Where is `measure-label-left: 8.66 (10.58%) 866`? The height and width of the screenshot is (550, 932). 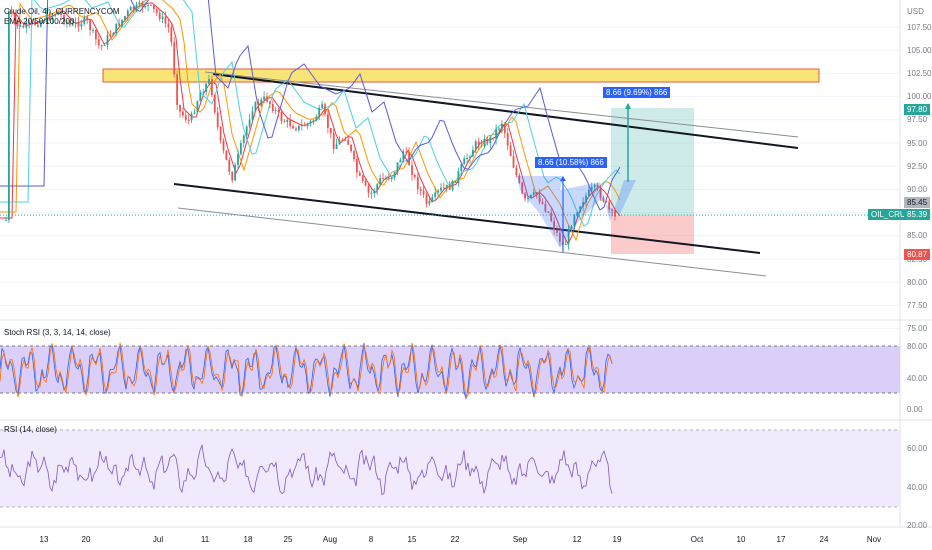
measure-label-left: 8.66 (10.58%) 866 is located at coordinates (571, 162).